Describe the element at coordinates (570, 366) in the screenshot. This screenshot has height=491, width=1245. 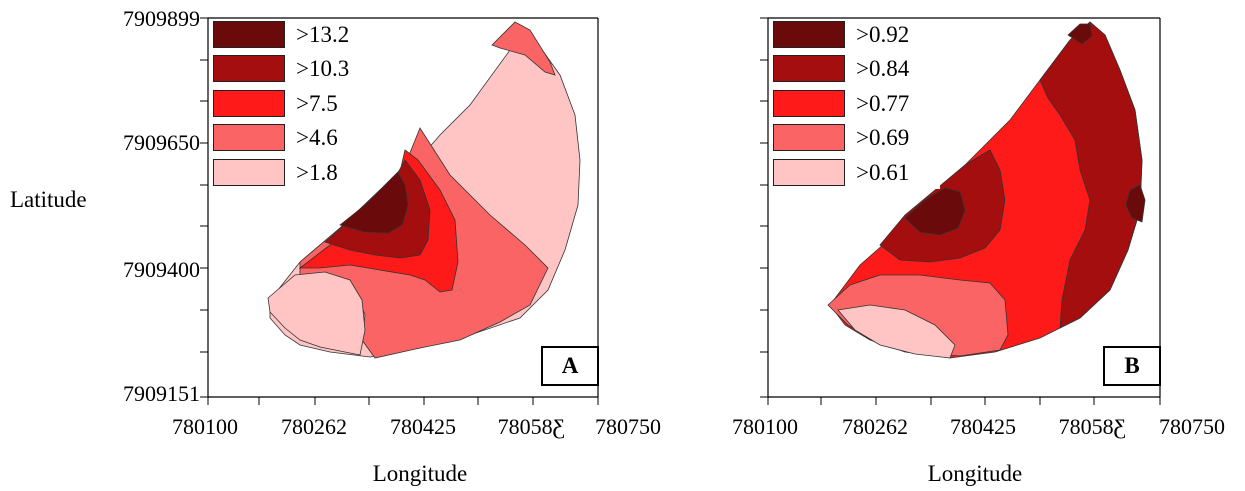
I see `panel-label-a: A` at that location.